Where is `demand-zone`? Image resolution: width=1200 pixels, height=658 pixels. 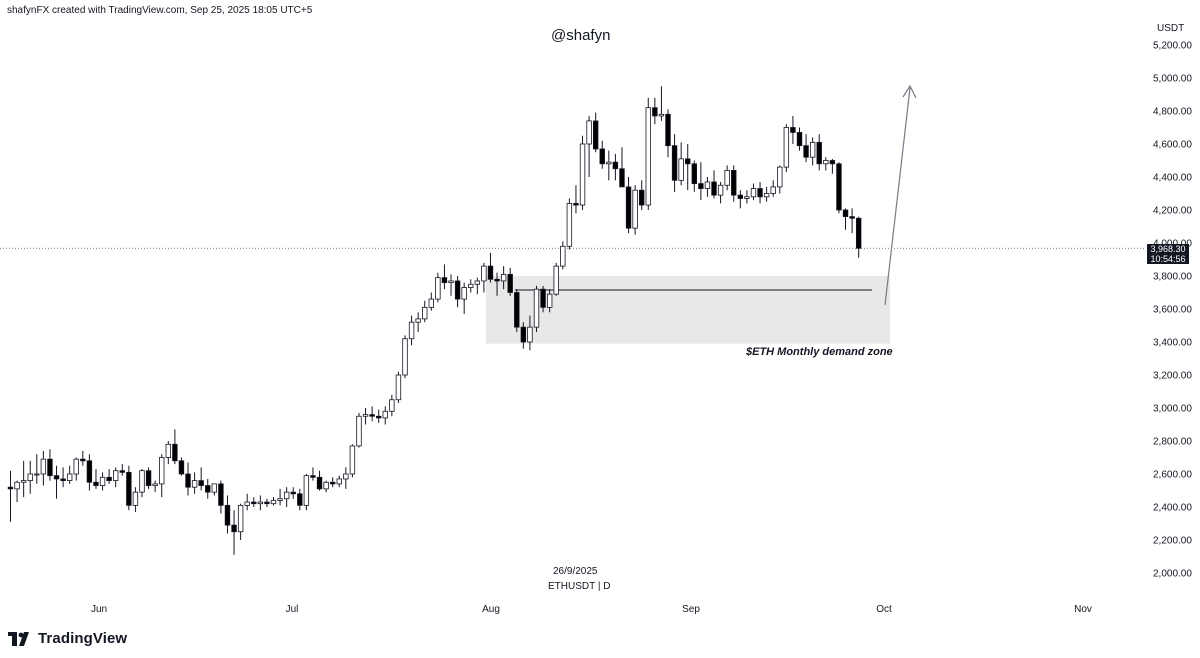
demand-zone is located at coordinates (688, 310).